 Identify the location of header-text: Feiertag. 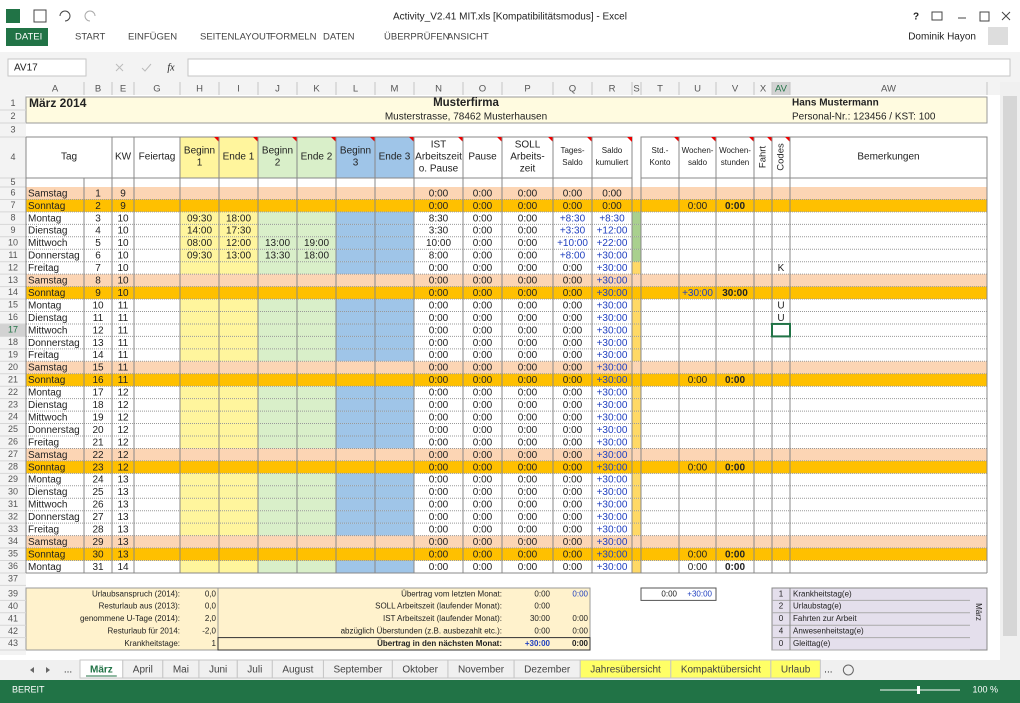
(157, 157).